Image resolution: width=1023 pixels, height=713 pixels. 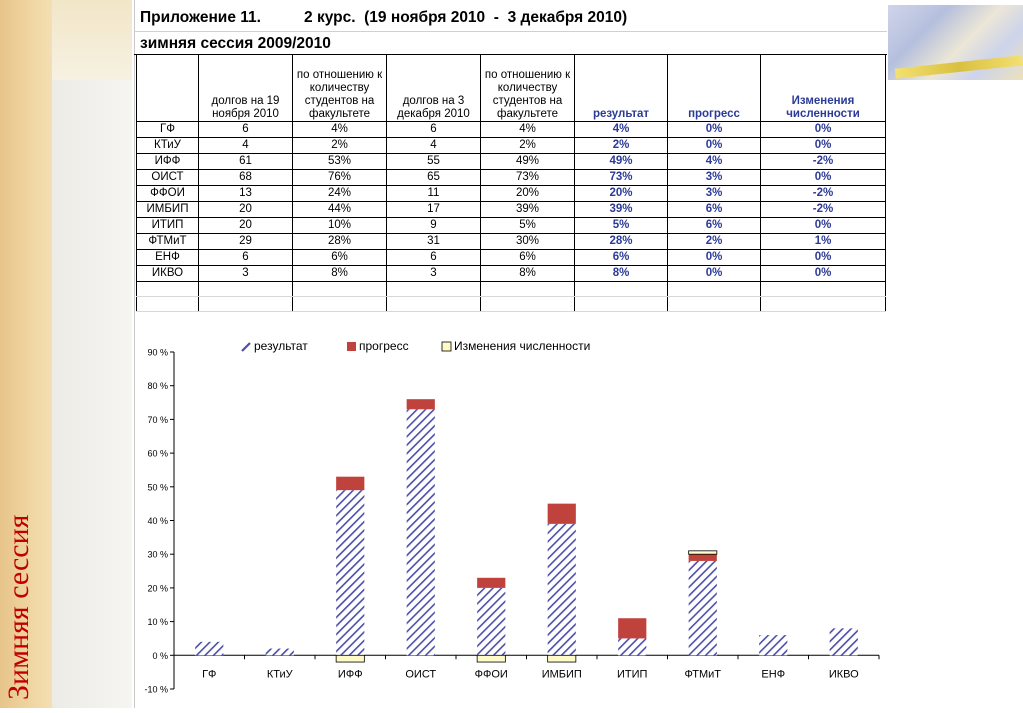 I want to click on faculty-cell: ЕНФ, so click(x=167, y=257).